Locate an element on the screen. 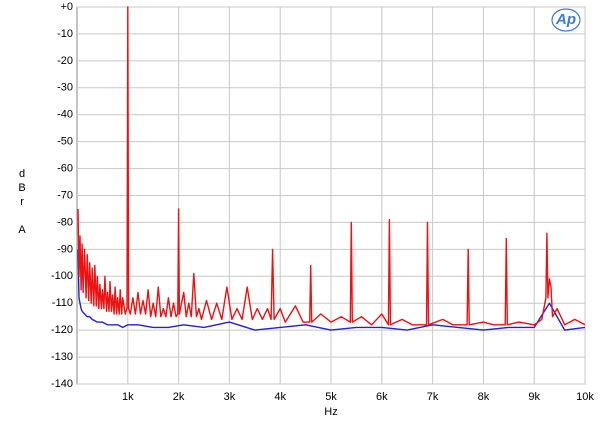 The image size is (600, 429). x-tick-label: 2k is located at coordinates (179, 397).